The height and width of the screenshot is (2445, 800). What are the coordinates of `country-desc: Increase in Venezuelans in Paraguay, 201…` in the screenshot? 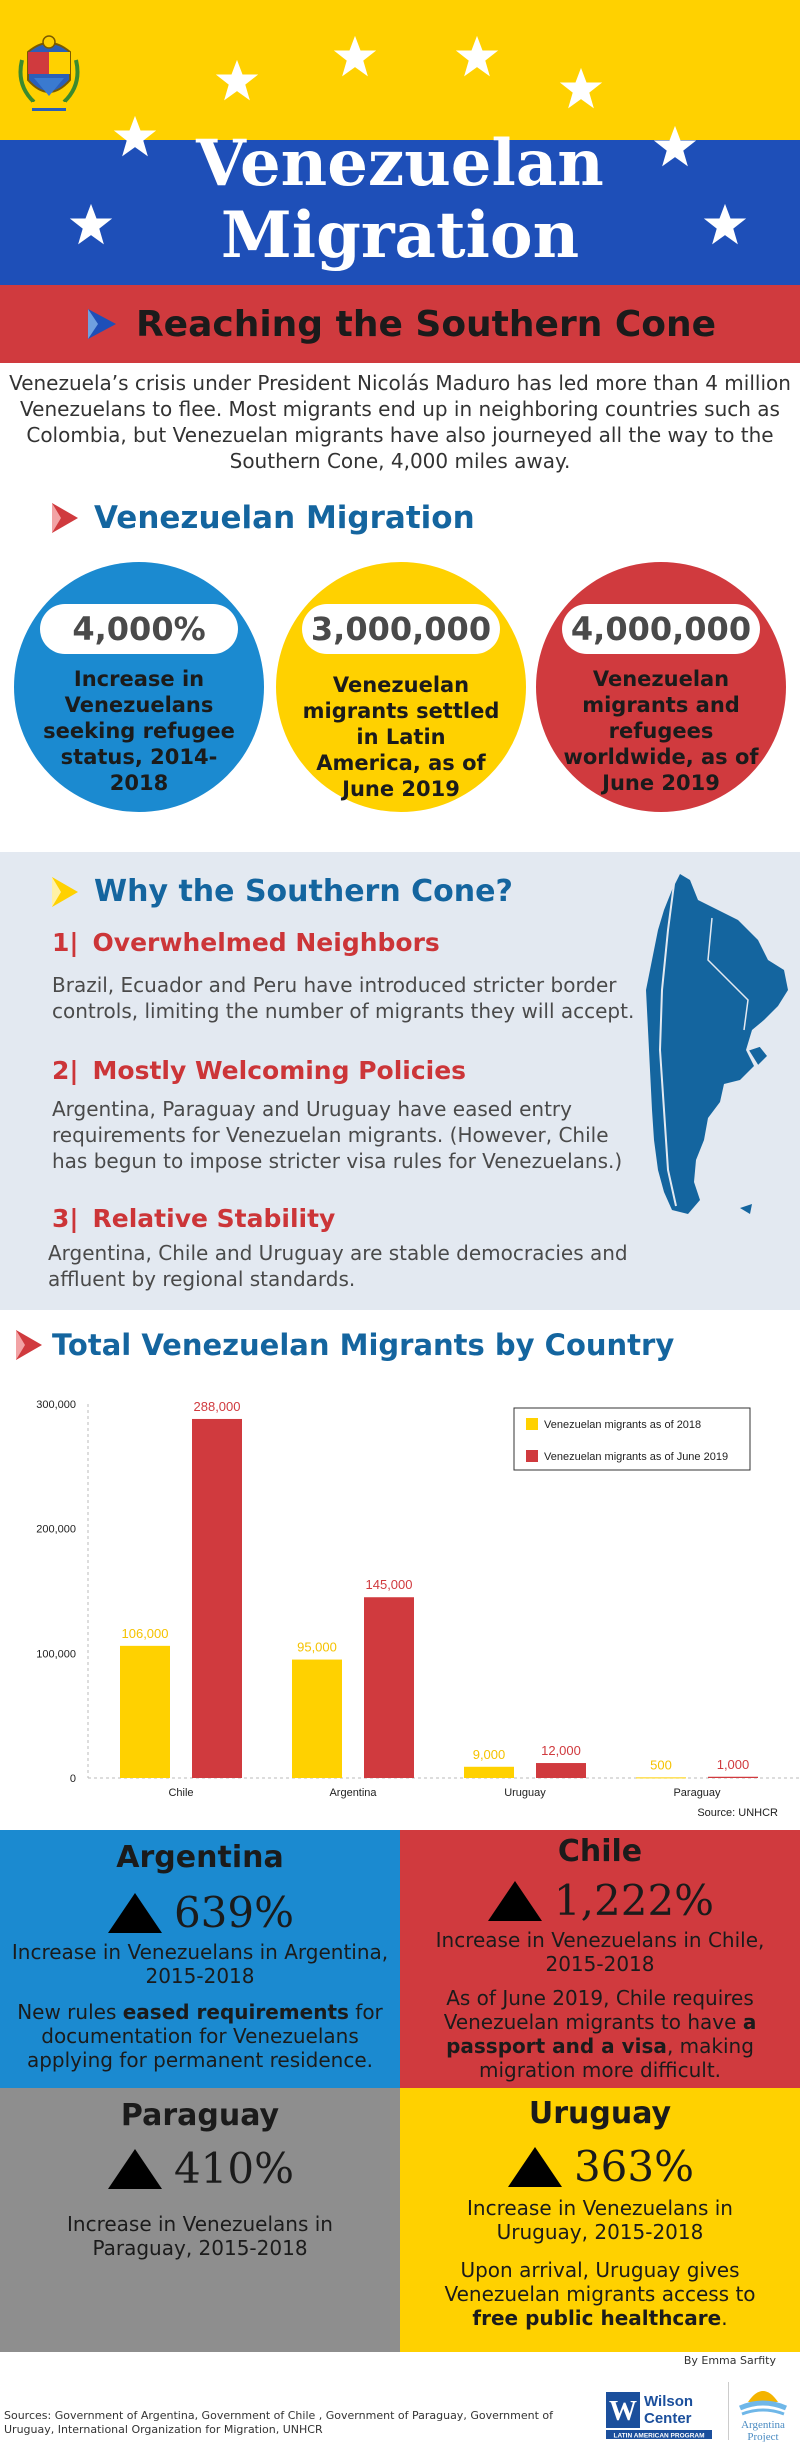 It's located at (200, 2236).